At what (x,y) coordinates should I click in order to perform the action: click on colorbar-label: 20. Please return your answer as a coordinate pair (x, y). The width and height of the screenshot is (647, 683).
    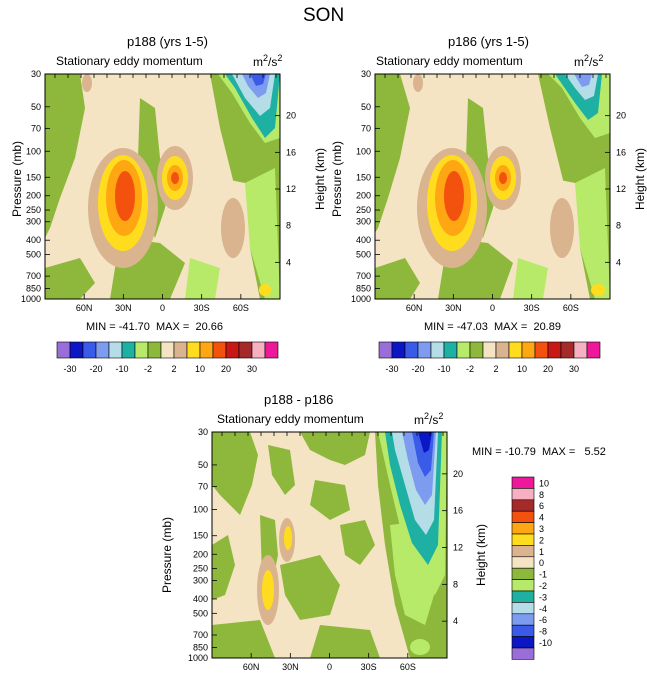
    Looking at the image, I should click on (548, 369).